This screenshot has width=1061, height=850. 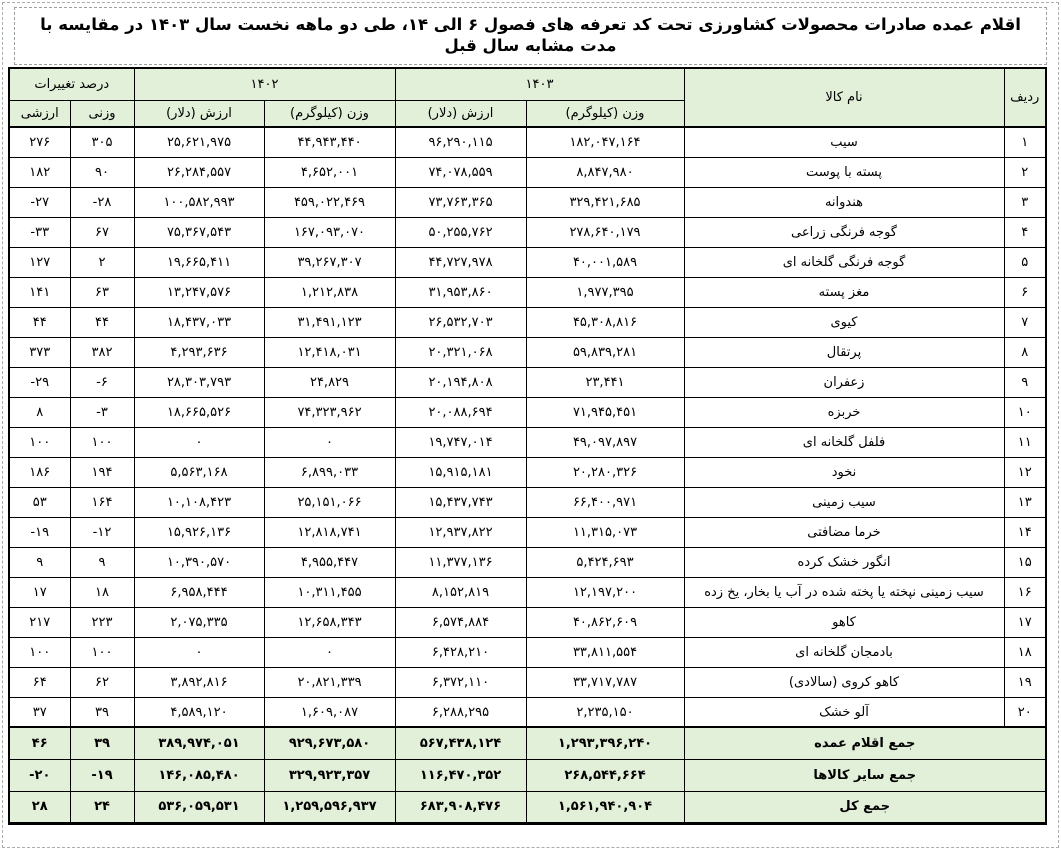 I want to click on cell-product-name: مغز پسته, so click(x=844, y=292).